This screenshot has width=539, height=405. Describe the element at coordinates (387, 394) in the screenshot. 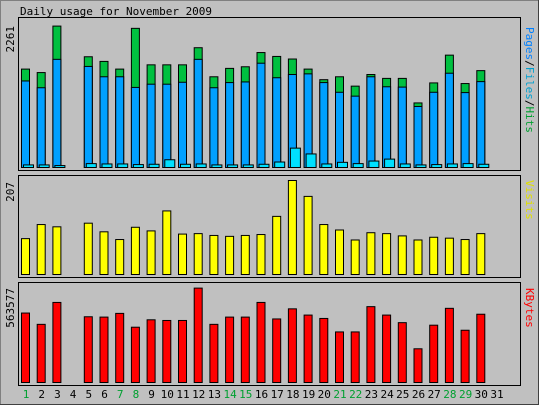

I see `x-tick-label-24: 24` at that location.